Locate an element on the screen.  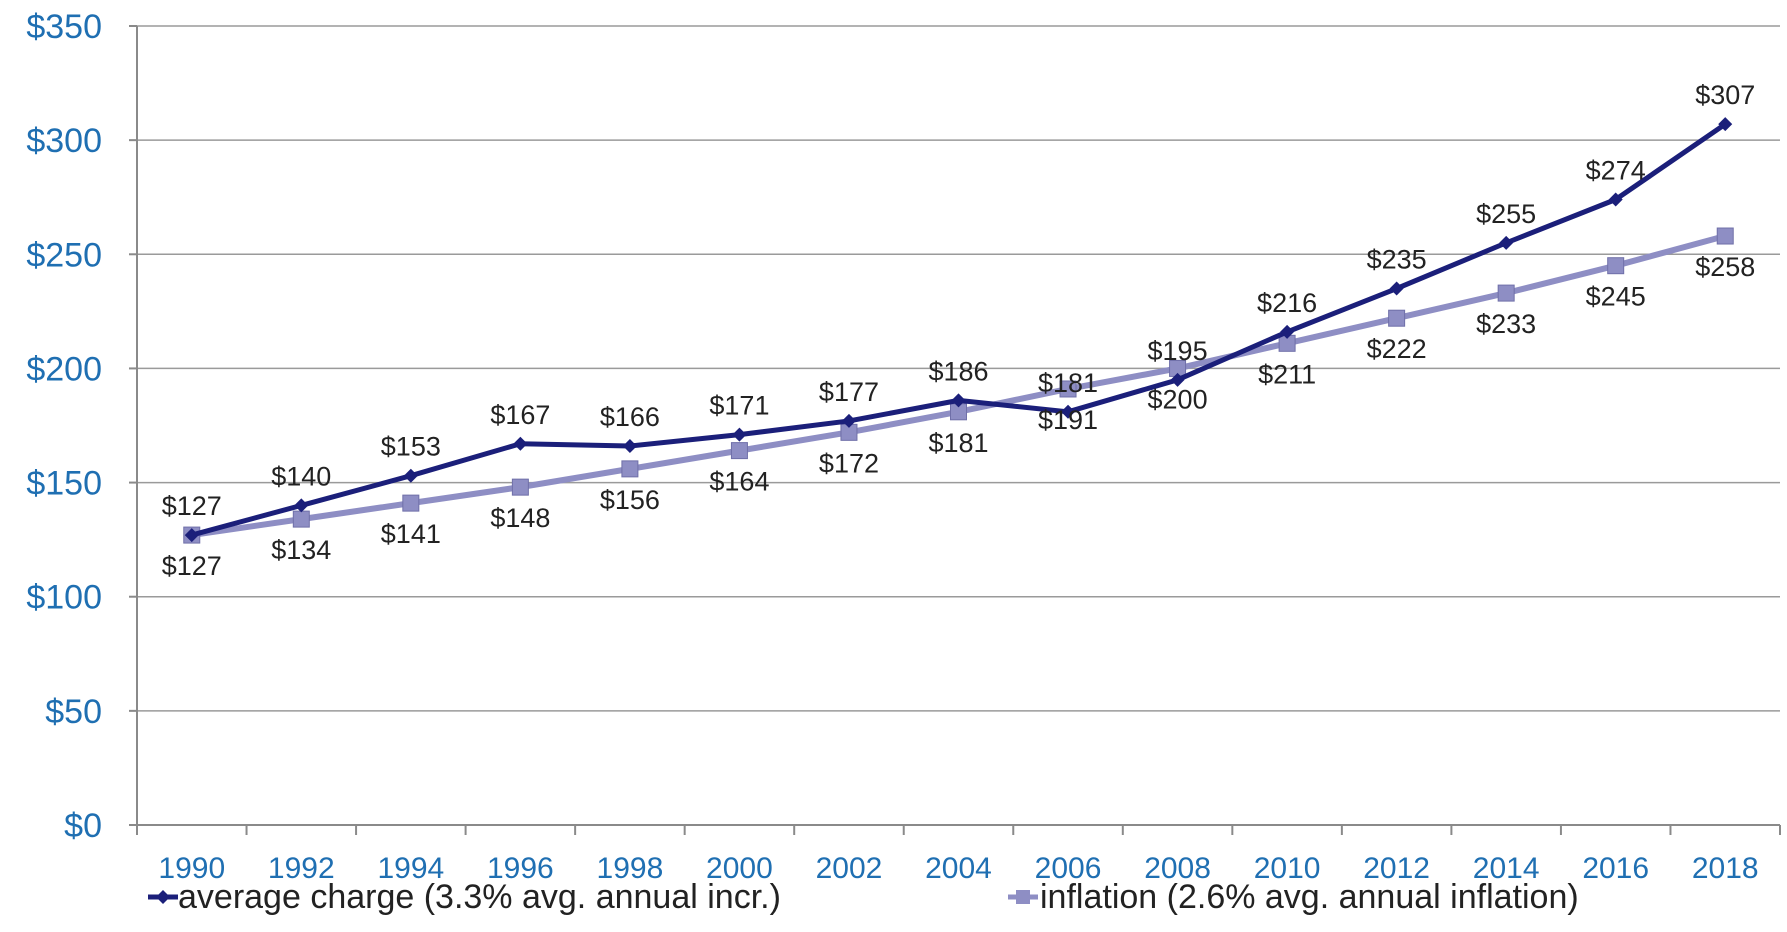
legend-label: inflation (2.6% avg. annual inflation) is located at coordinates (1309, 897).